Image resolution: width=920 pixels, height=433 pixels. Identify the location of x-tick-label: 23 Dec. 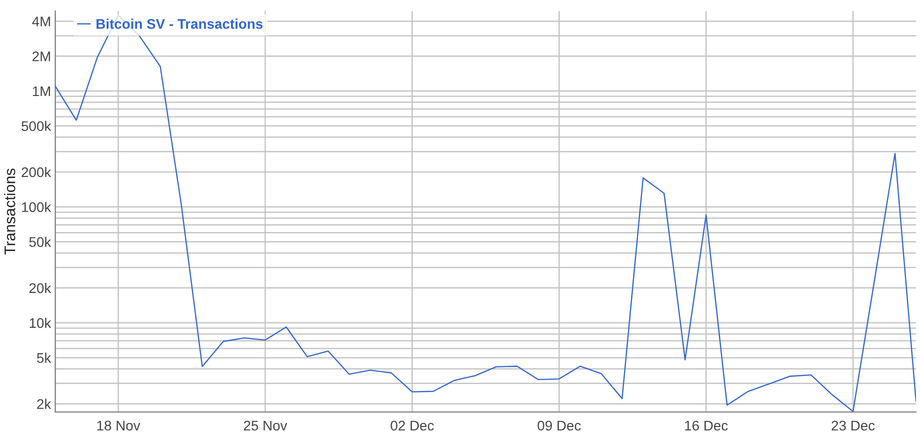
(853, 425).